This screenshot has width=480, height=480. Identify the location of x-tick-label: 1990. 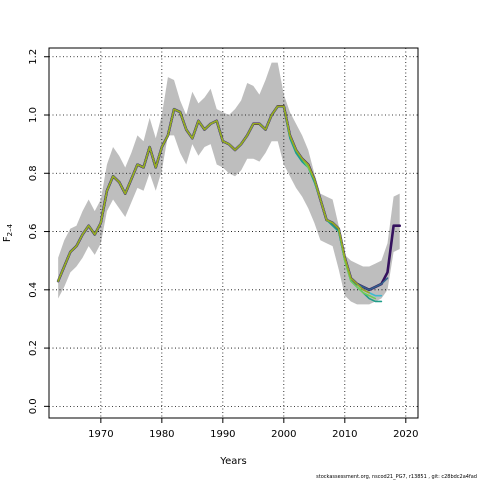
(222, 434).